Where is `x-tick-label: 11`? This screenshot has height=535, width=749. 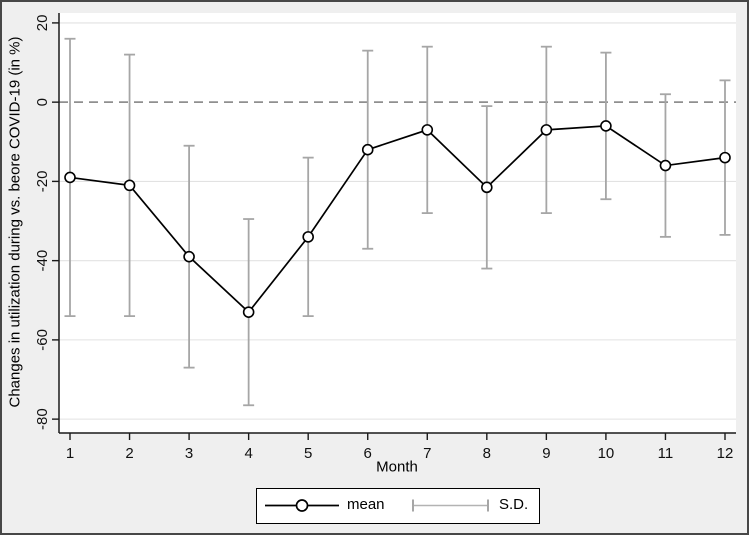
x-tick-label: 11 is located at coordinates (666, 453).